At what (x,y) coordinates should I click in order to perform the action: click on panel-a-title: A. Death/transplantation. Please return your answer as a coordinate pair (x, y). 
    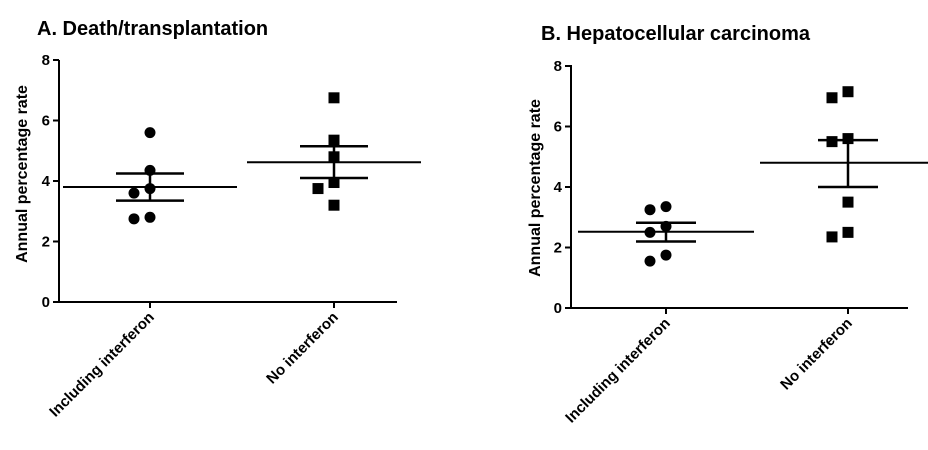
    Looking at the image, I should click on (152, 29).